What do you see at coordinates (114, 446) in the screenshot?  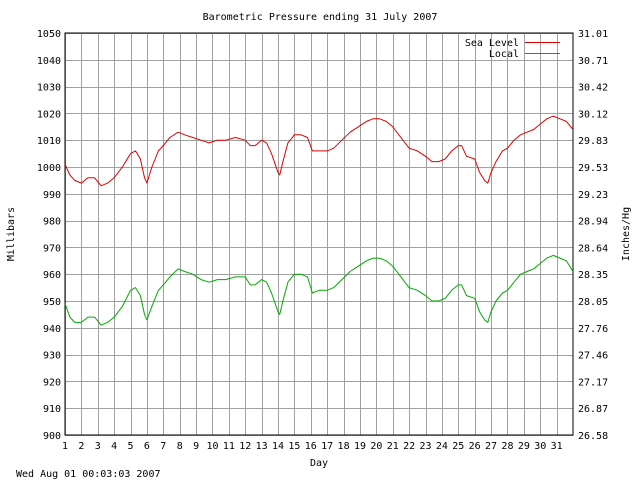 I see `x-tick-label-3: 4` at bounding box center [114, 446].